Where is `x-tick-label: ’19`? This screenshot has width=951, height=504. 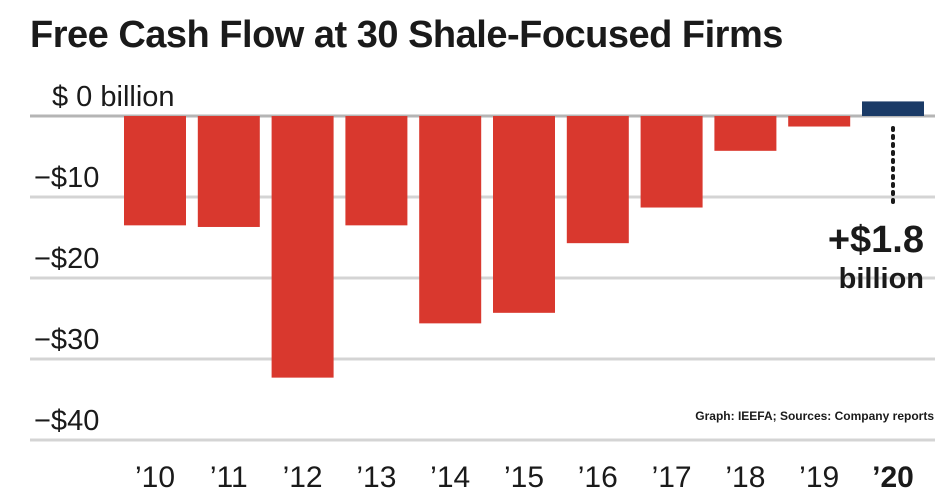 x-tick-label: ’19 is located at coordinates (819, 477).